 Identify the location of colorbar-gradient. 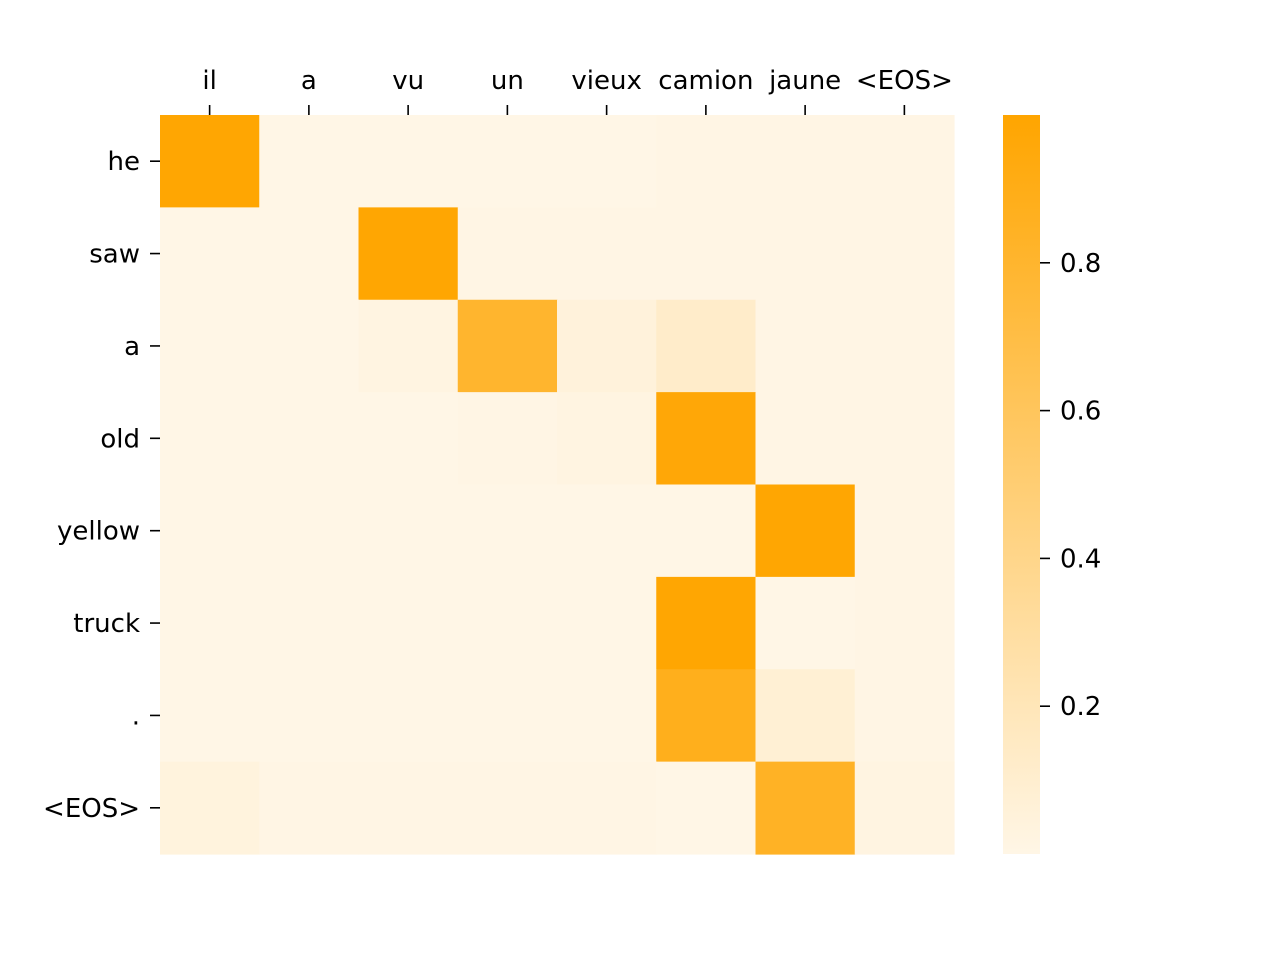
(1021, 484).